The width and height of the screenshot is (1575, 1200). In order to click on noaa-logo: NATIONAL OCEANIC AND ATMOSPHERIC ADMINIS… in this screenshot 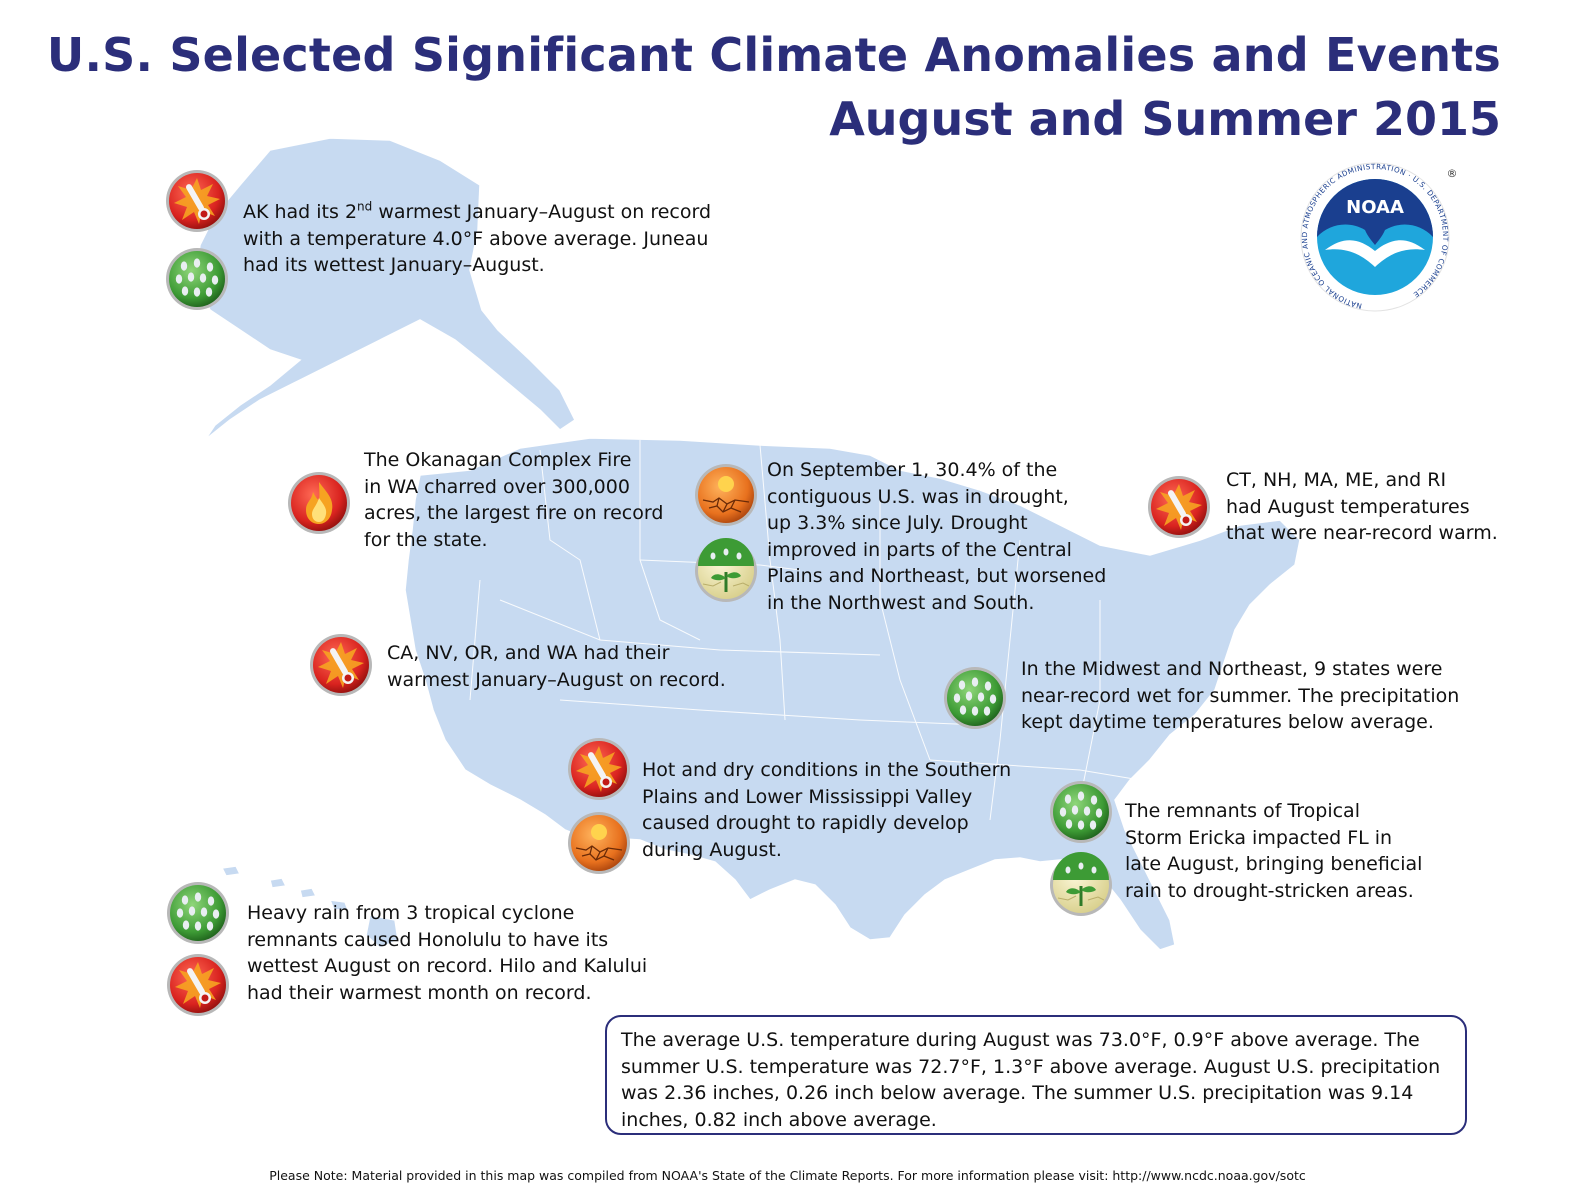, I will do `click(1379, 237)`.